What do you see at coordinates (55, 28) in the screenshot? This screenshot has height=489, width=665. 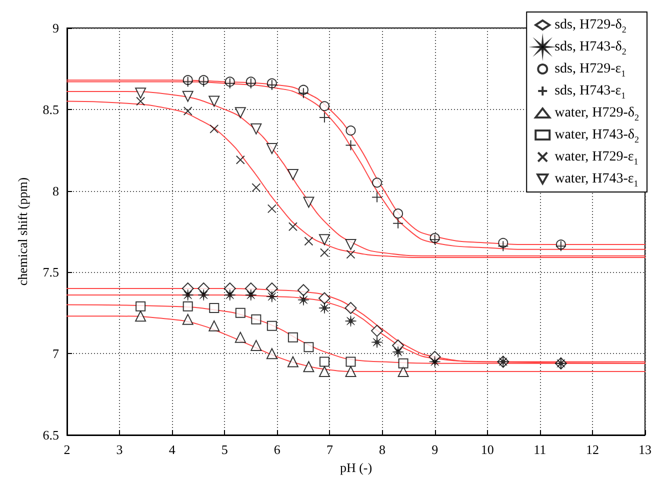 I see `y-tick-label: 9` at bounding box center [55, 28].